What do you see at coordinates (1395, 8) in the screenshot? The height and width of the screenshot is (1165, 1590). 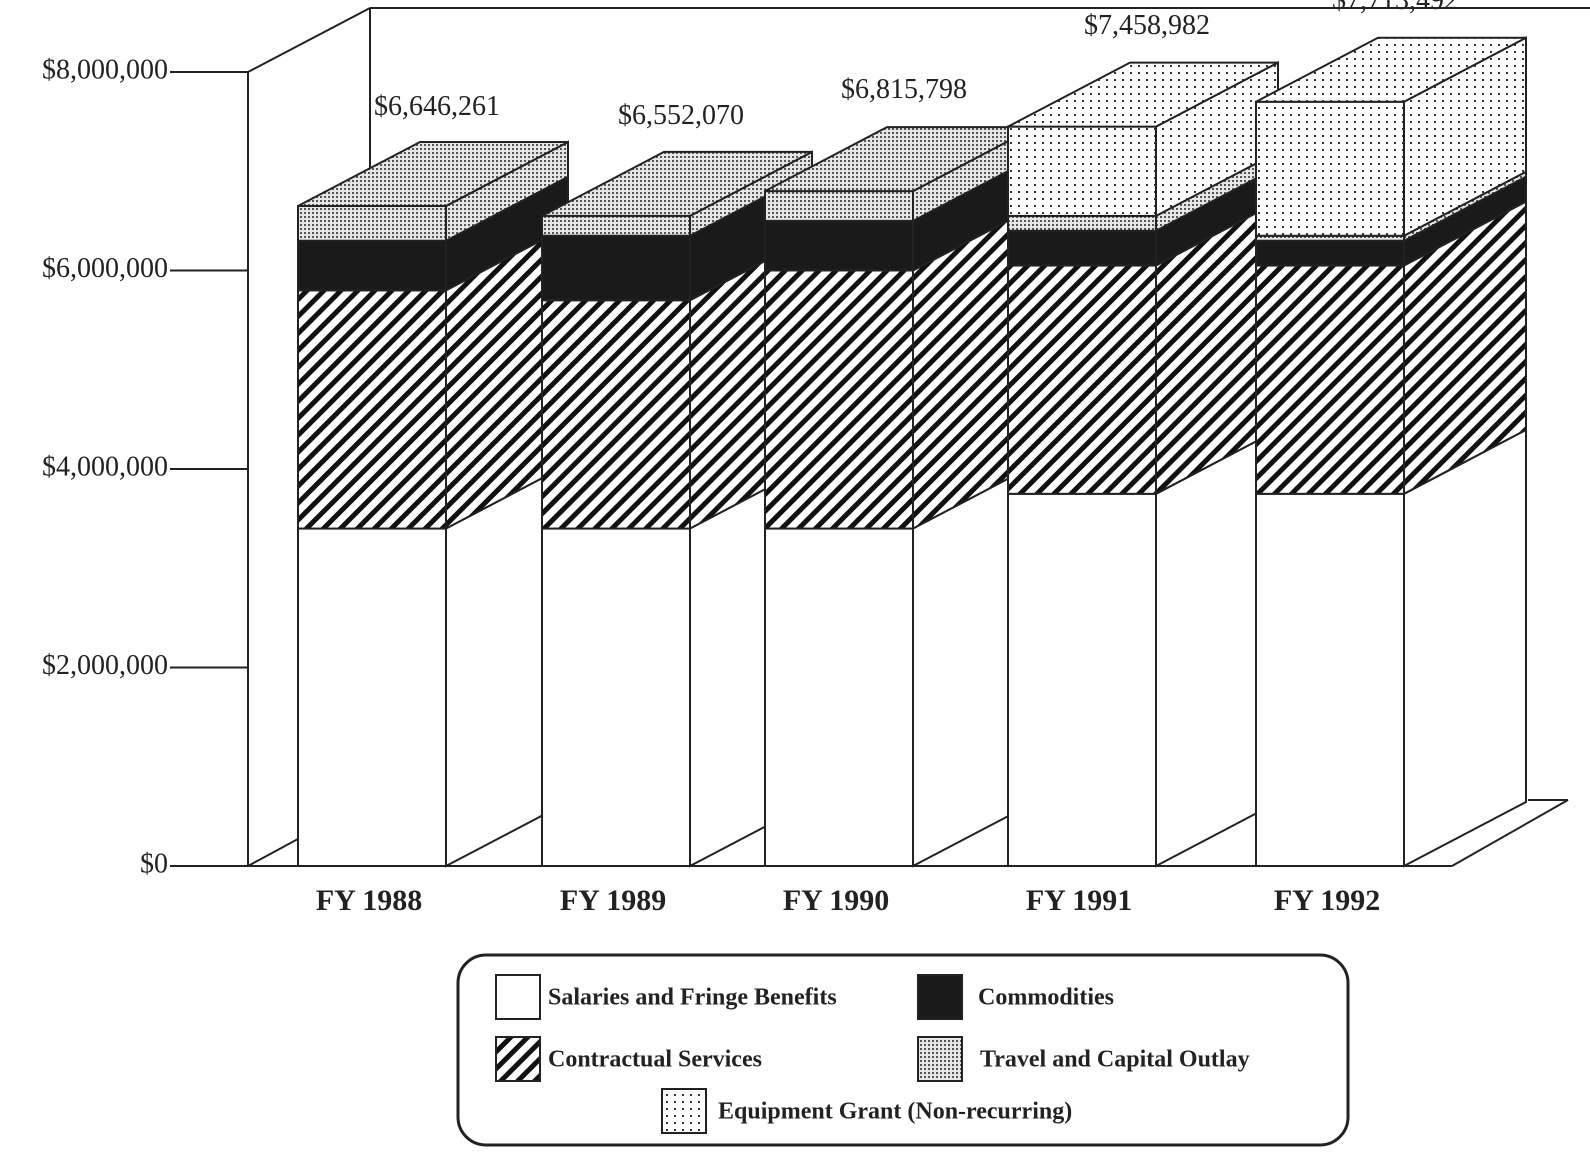 I see `total-label: $7,713,492` at bounding box center [1395, 8].